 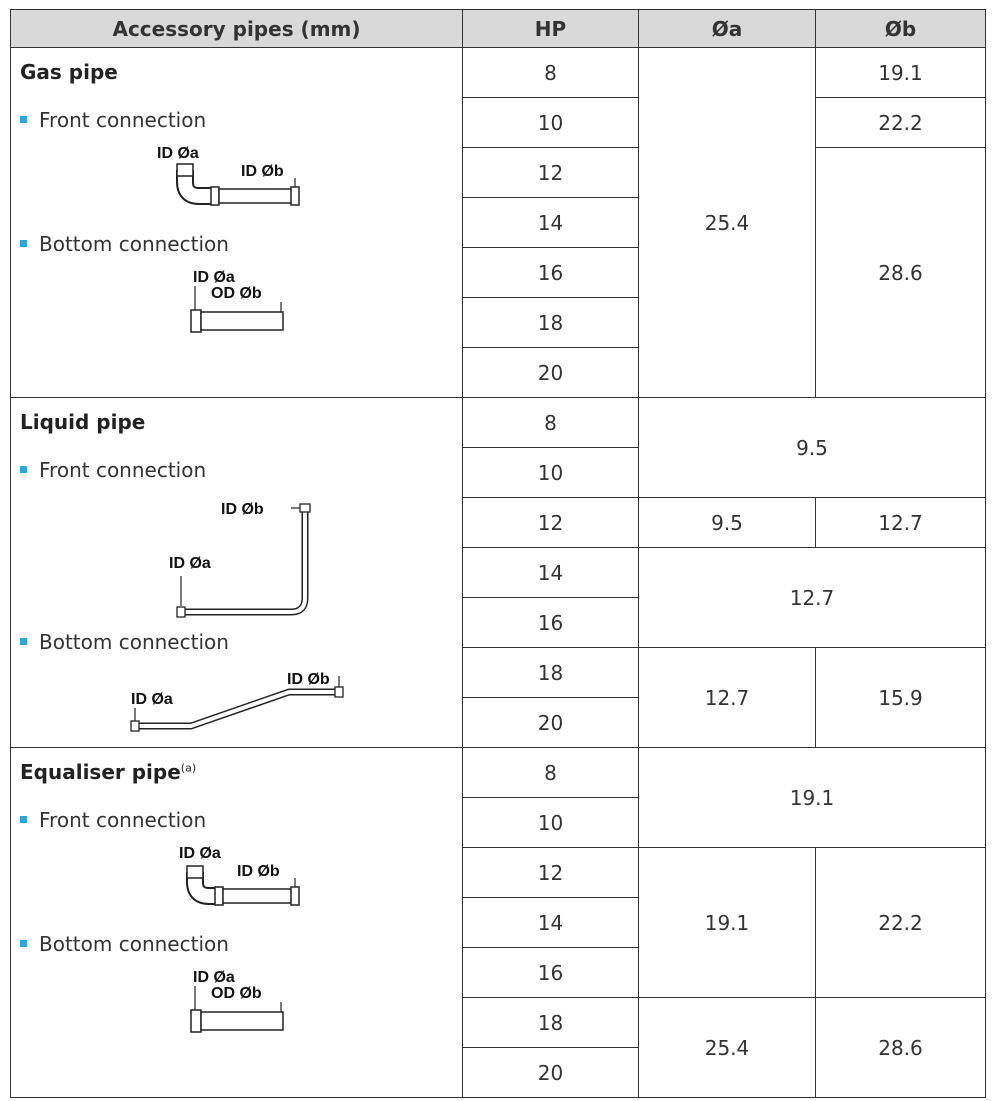 What do you see at coordinates (550, 28) in the screenshot?
I see `header-hp: HP` at bounding box center [550, 28].